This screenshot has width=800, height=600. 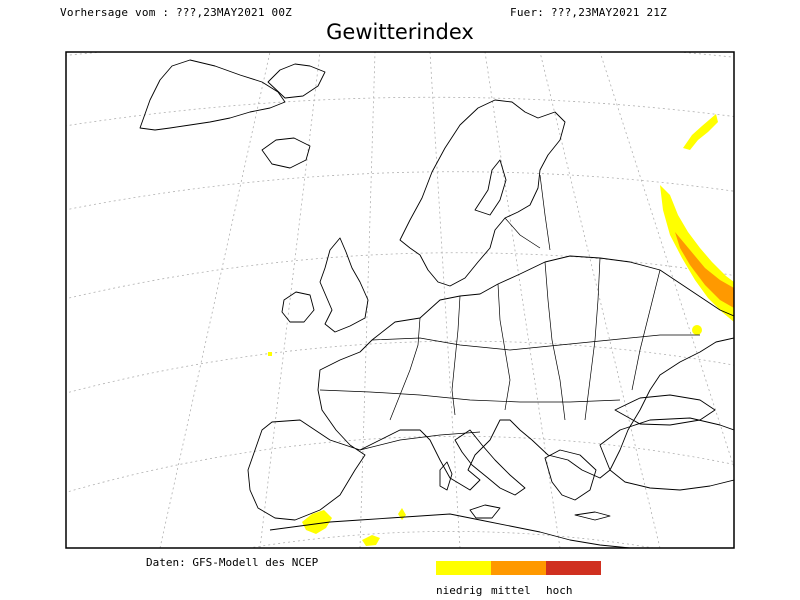 What do you see at coordinates (559, 590) in the screenshot?
I see `legend-label-hoch: hoch` at bounding box center [559, 590].